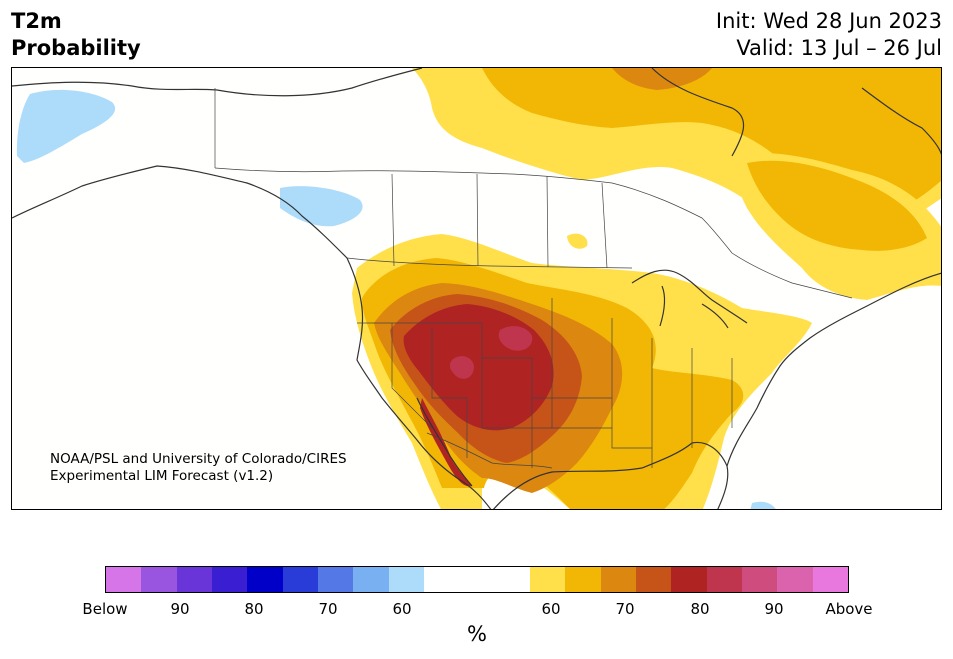 This screenshot has height=659, width=953. What do you see at coordinates (477, 634) in the screenshot?
I see `colorbar-unit: %` at bounding box center [477, 634].